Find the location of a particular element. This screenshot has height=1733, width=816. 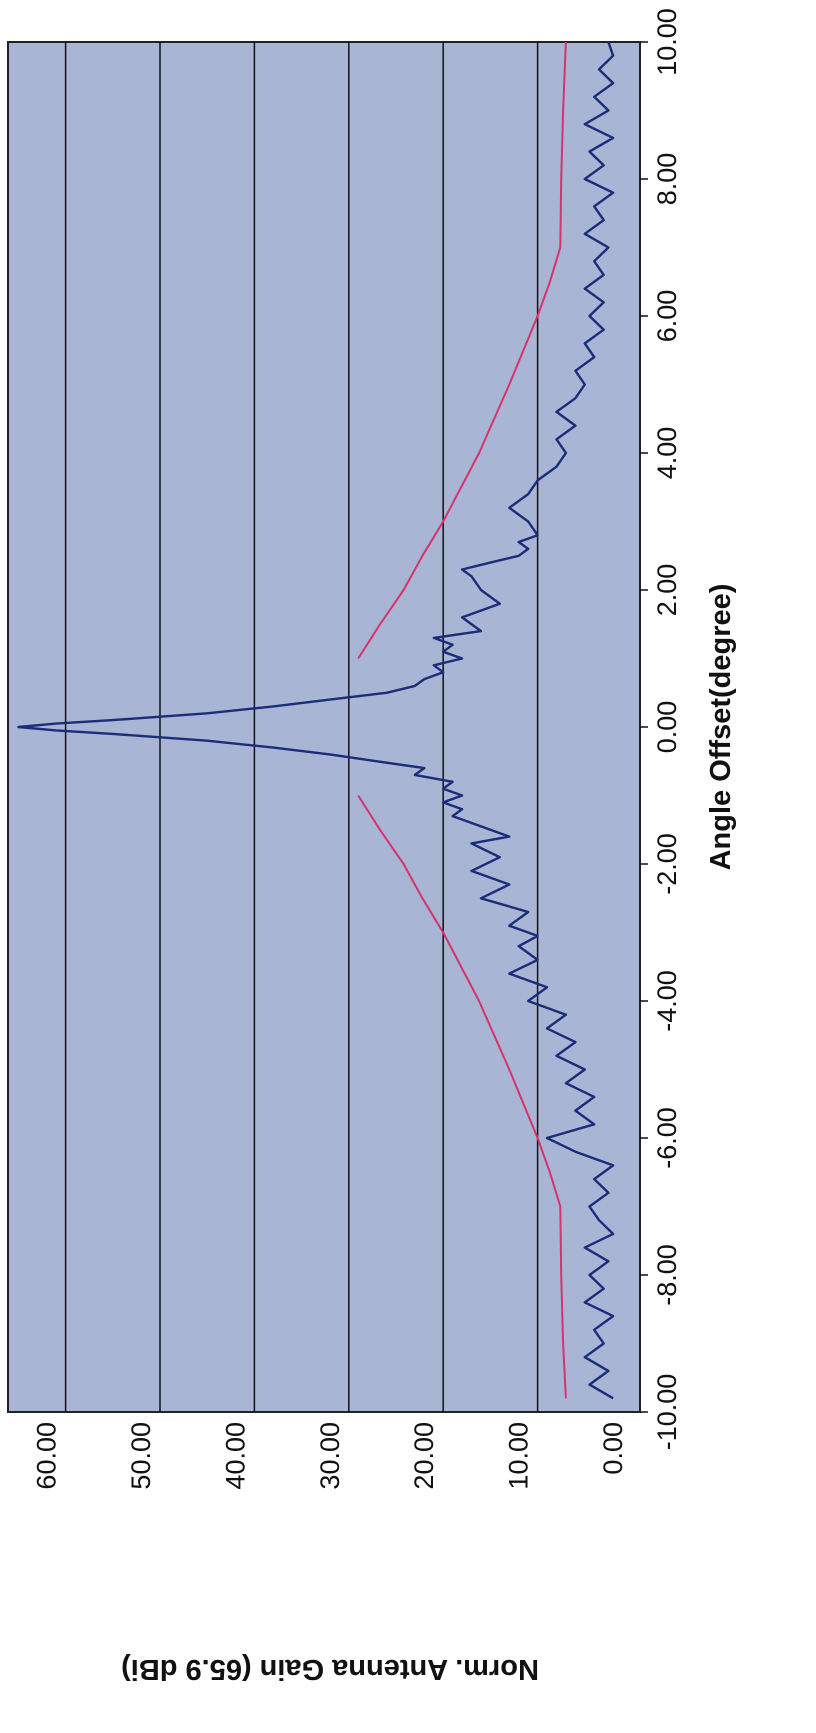

y-tick-label-3: 30.00 is located at coordinates (330, 1456).